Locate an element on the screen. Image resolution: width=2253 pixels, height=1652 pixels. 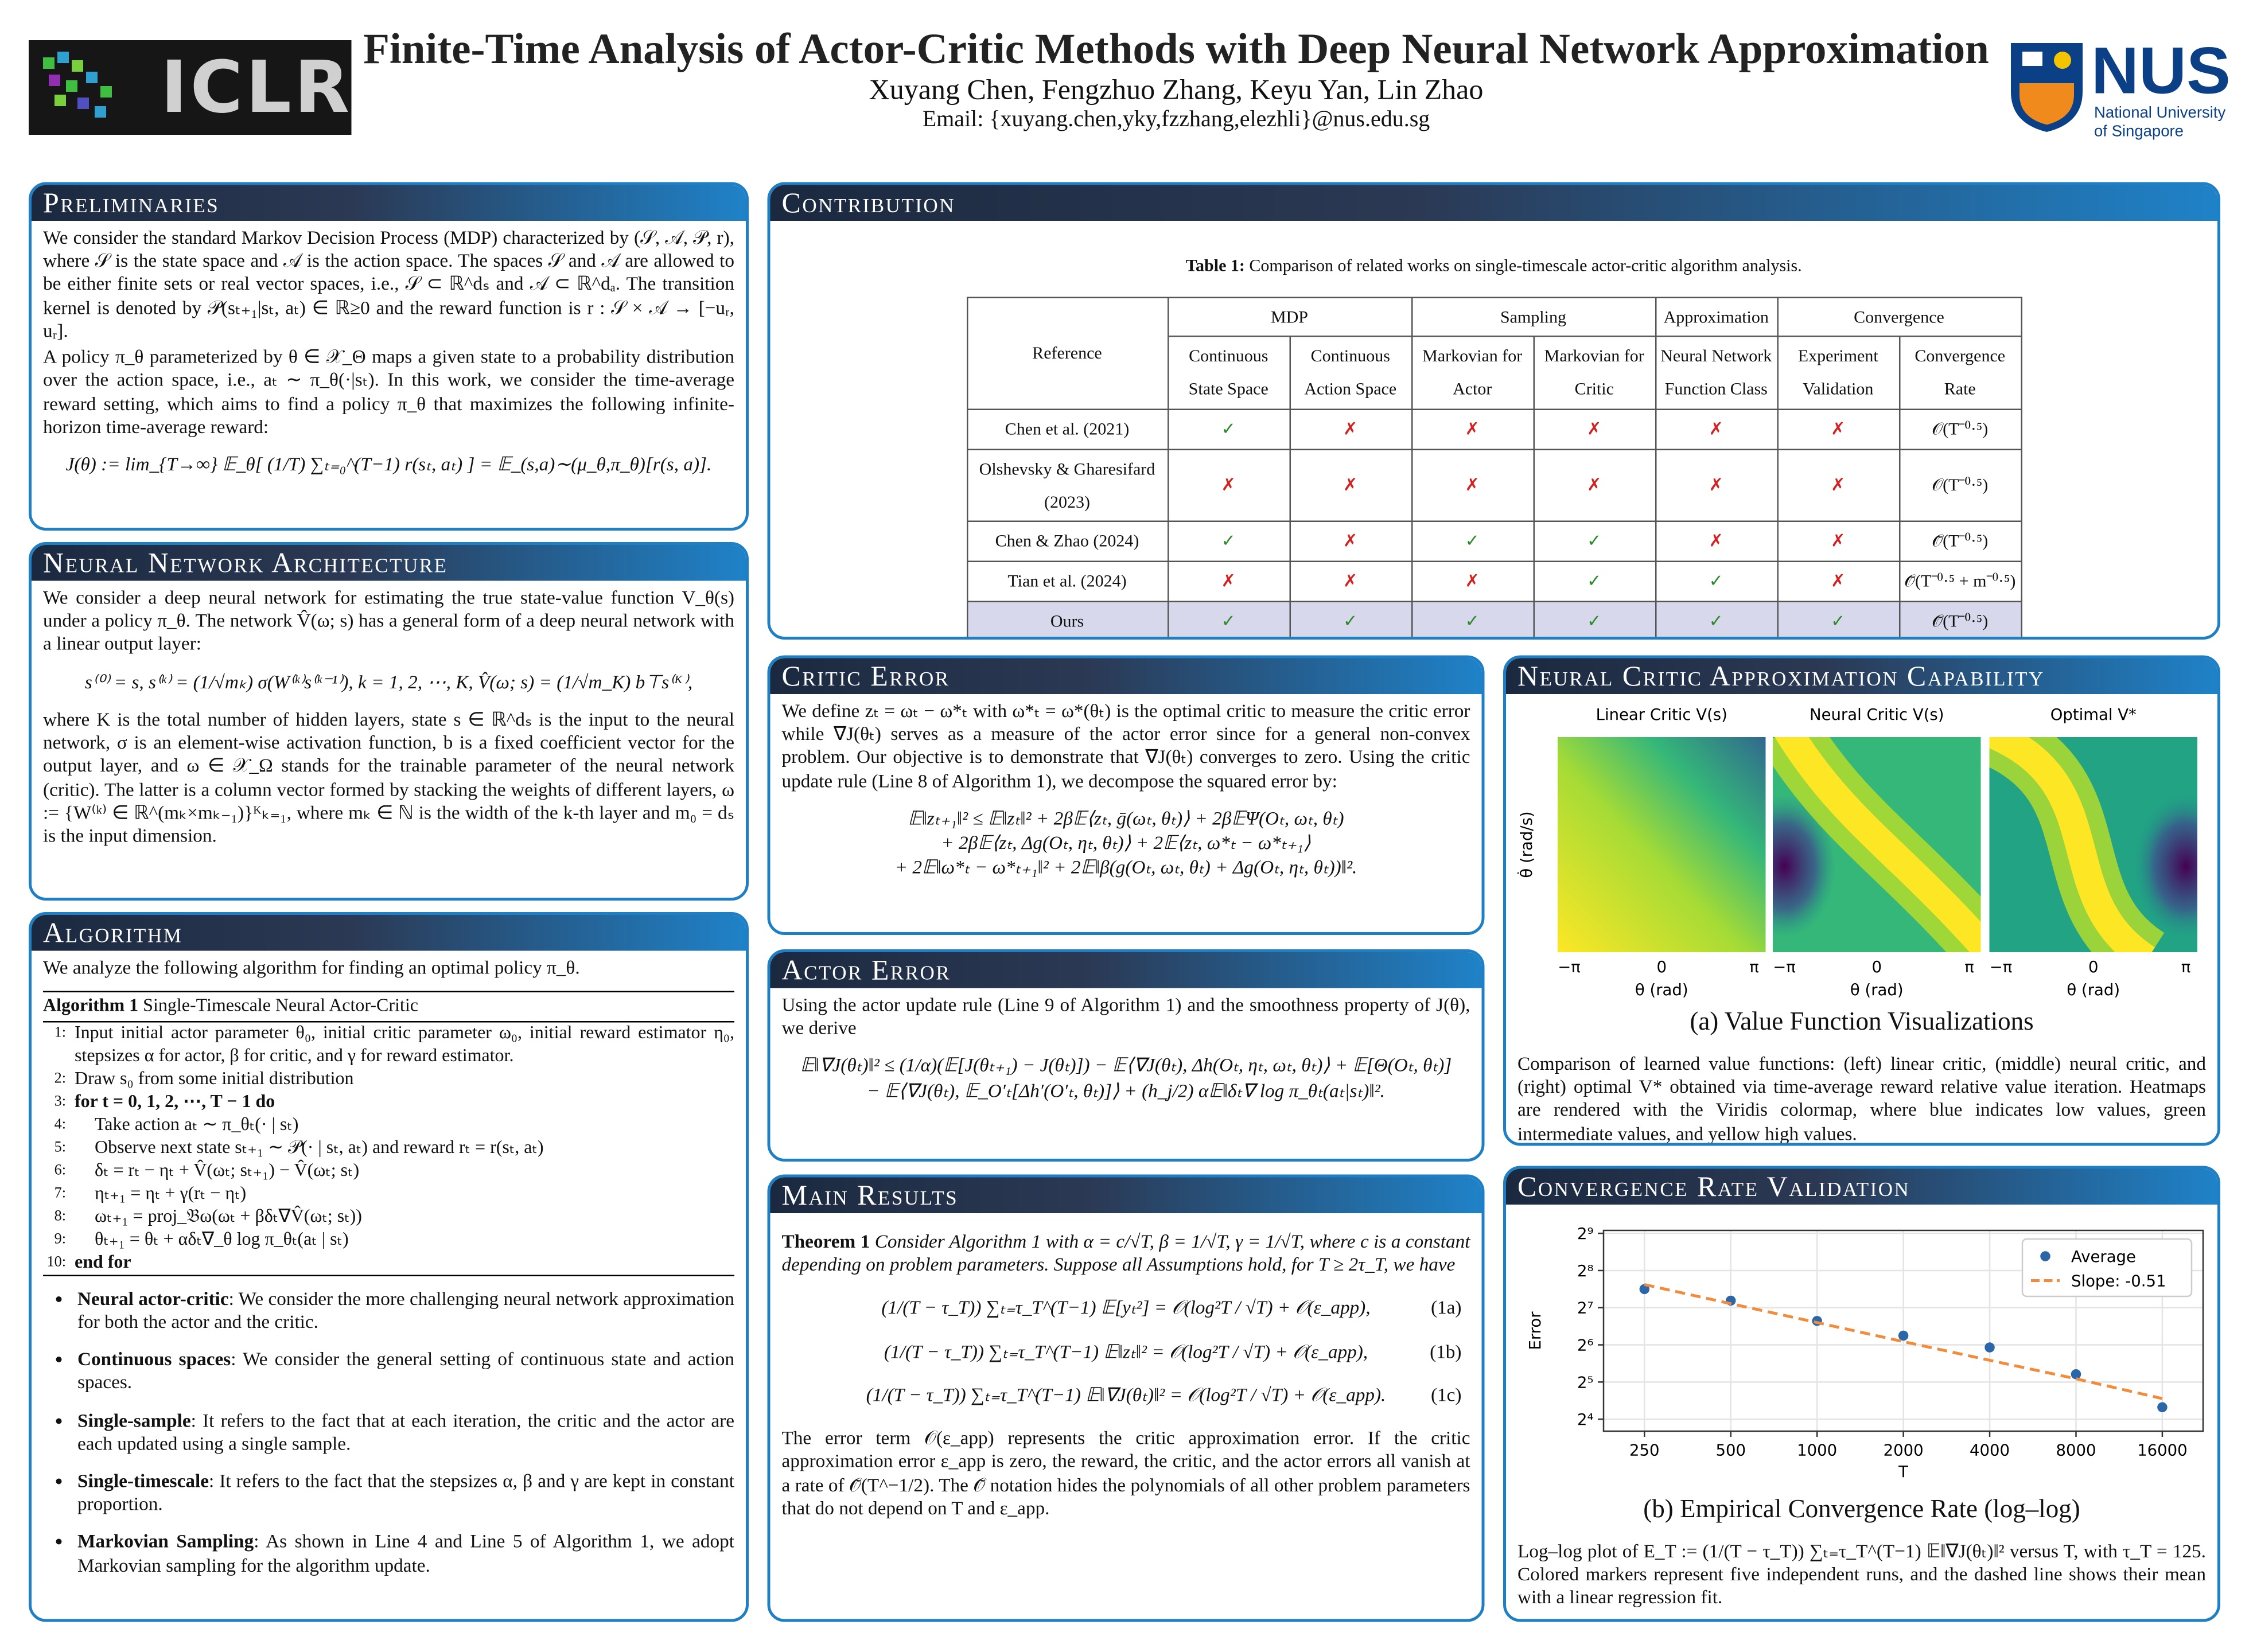
table-group-header: Convergence is located at coordinates (1899, 317).